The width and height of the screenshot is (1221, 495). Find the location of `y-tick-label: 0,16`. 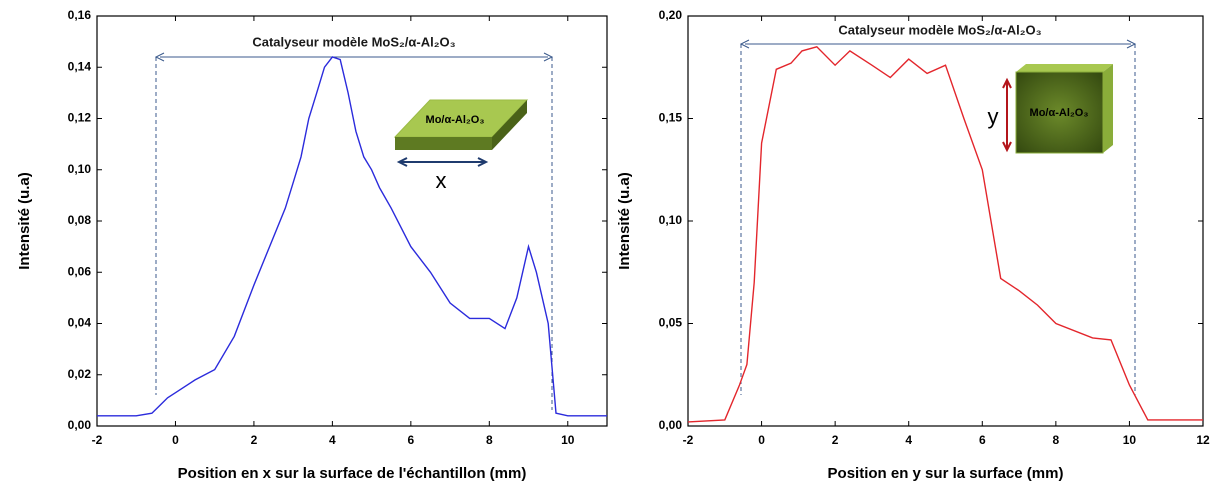

y-tick-label: 0,16 is located at coordinates (80, 15).